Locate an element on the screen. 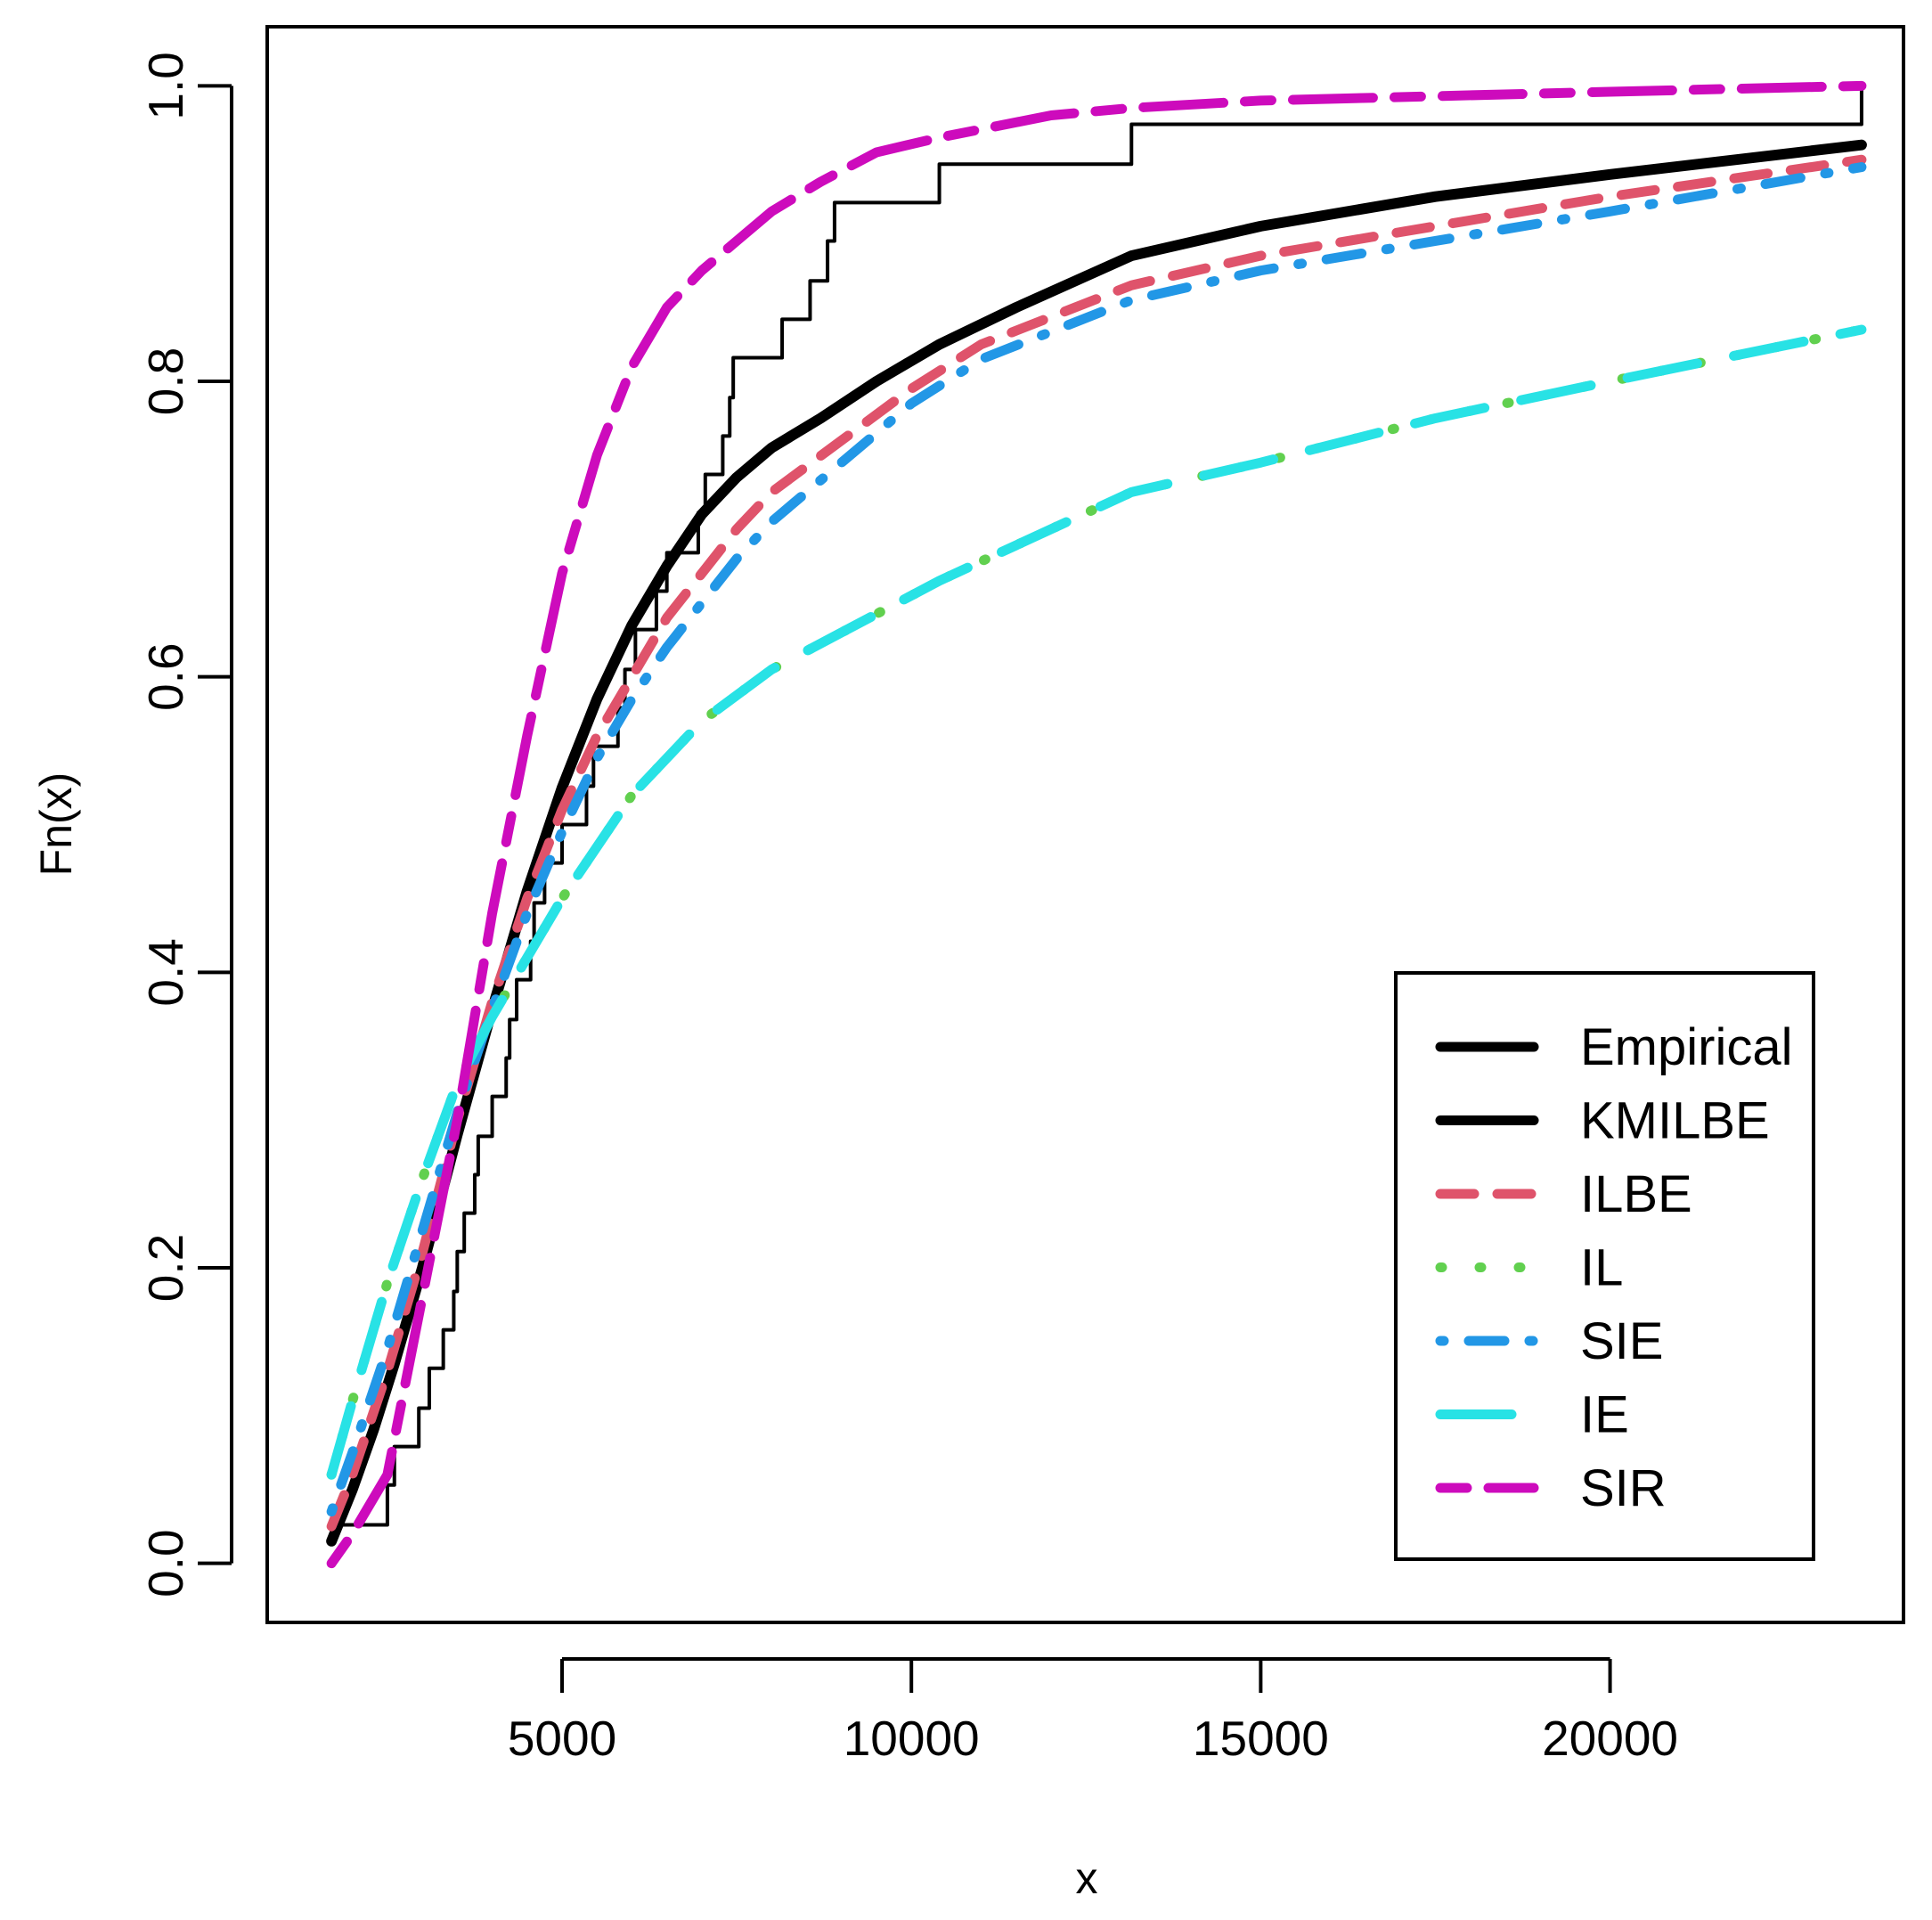 This screenshot has height=1920, width=1932. x-tick-label: 15000 is located at coordinates (1261, 1738).